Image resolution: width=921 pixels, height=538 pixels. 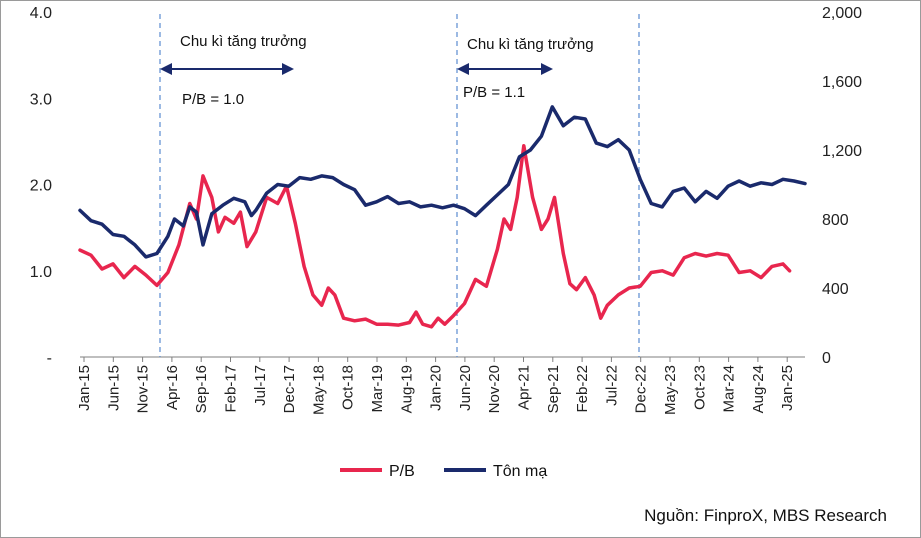 What do you see at coordinates (41, 13) in the screenshot?
I see `left-axis-tick-label: 4.0` at bounding box center [41, 13].